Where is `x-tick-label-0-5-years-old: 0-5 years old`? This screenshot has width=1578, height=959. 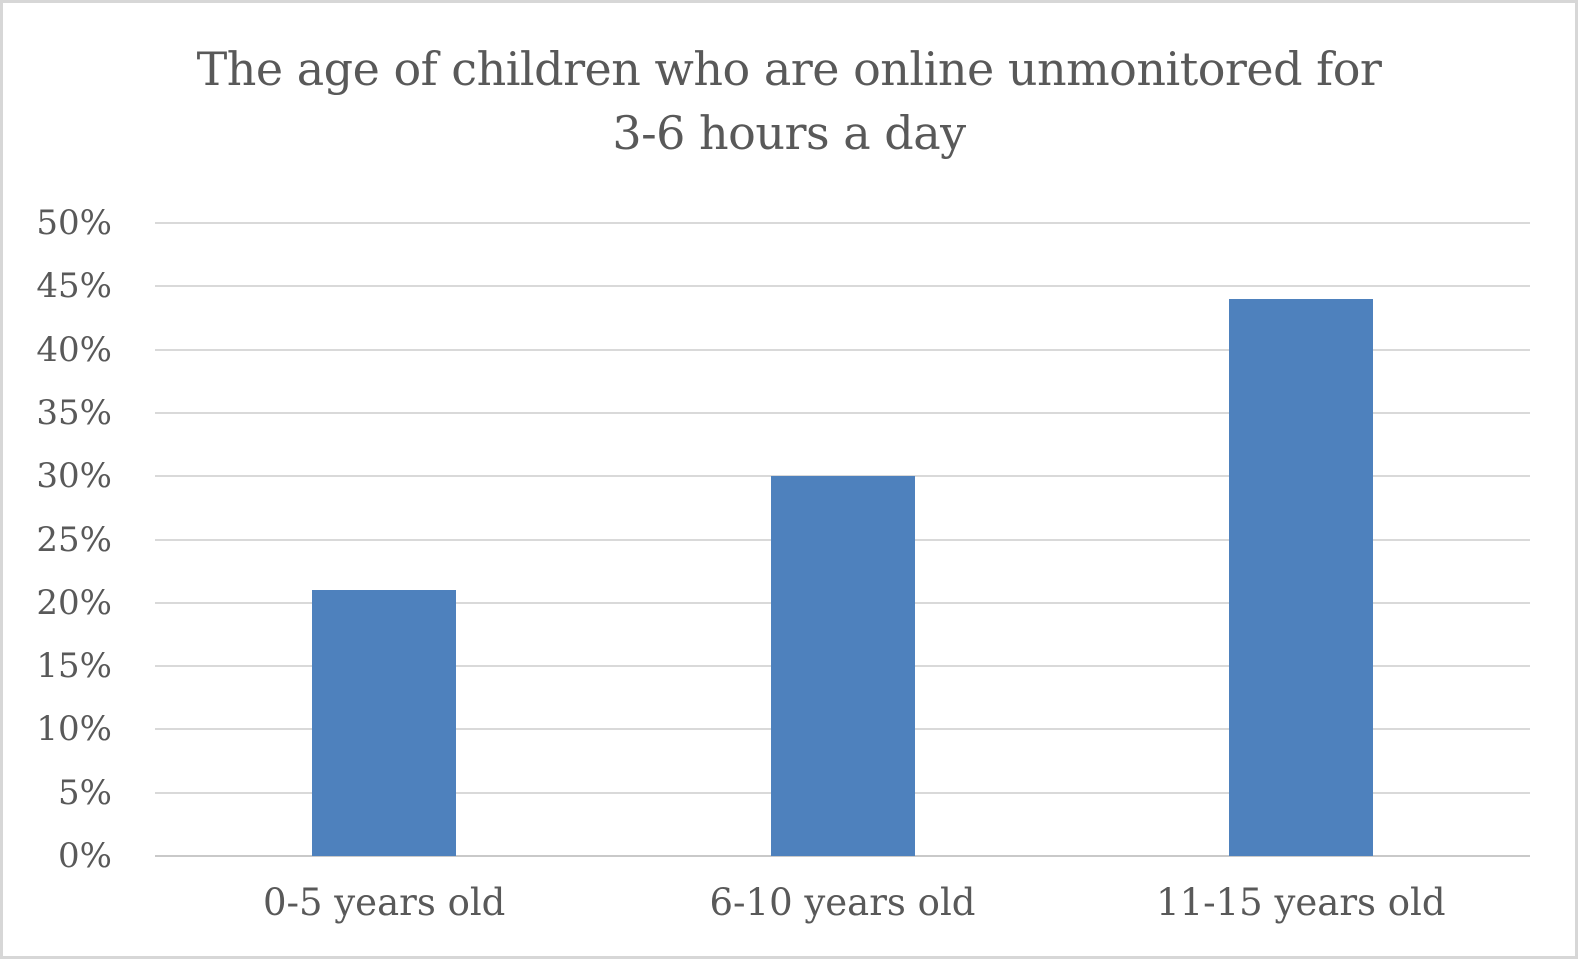 x-tick-label-0-5-years-old: 0-5 years old is located at coordinates (384, 902).